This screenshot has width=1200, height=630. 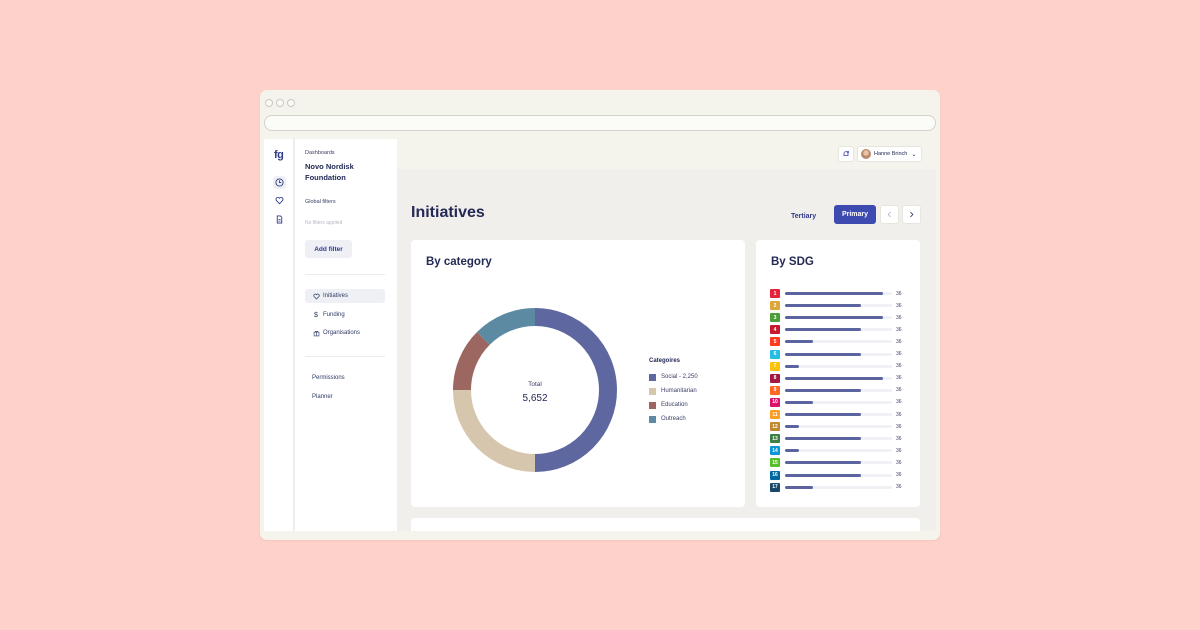 What do you see at coordinates (665, 524) in the screenshot?
I see `bottom-card` at bounding box center [665, 524].